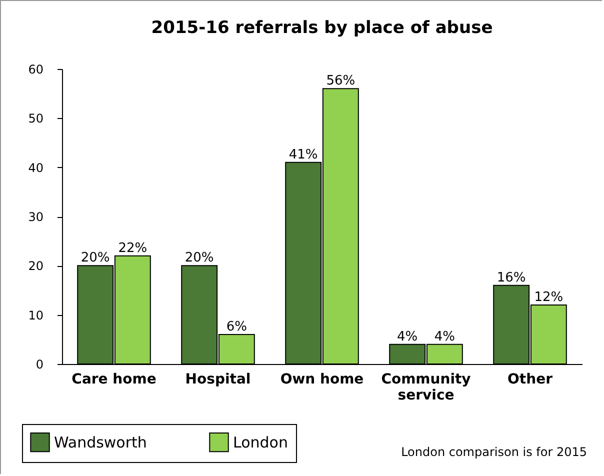  What do you see at coordinates (494, 452) in the screenshot?
I see `text: London comparison is for 2015` at bounding box center [494, 452].